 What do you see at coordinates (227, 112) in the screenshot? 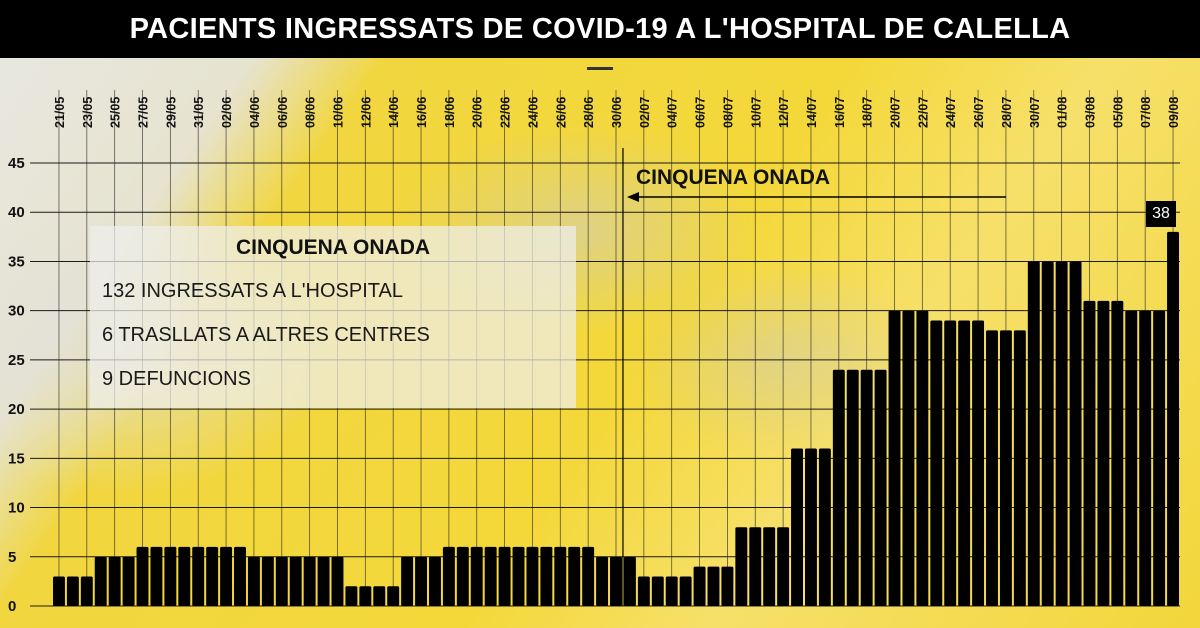
I see `x-tick-label: 02/06` at bounding box center [227, 112].